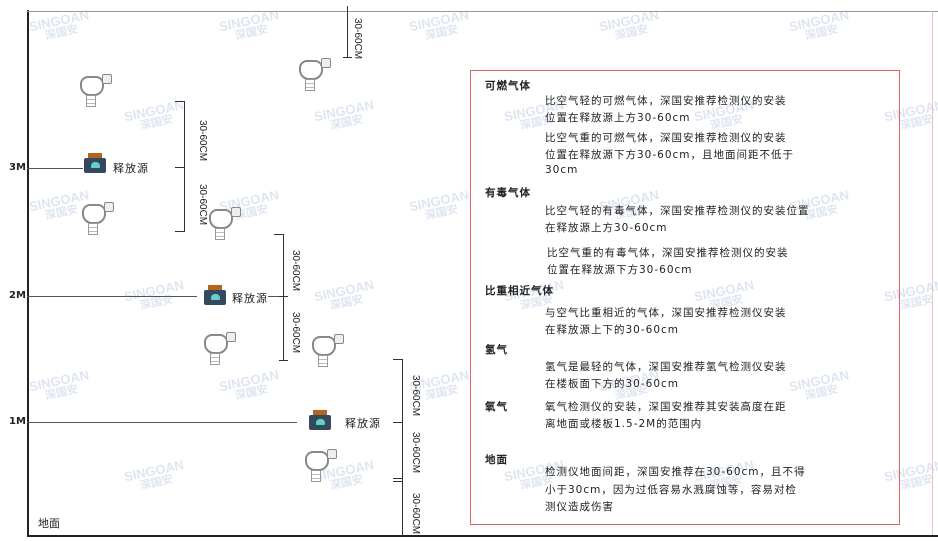  Describe the element at coordinates (675, 472) in the screenshot. I see `legend-text: 检测仪地面间距，深国安推荐在30-60cm，且不得` at that location.